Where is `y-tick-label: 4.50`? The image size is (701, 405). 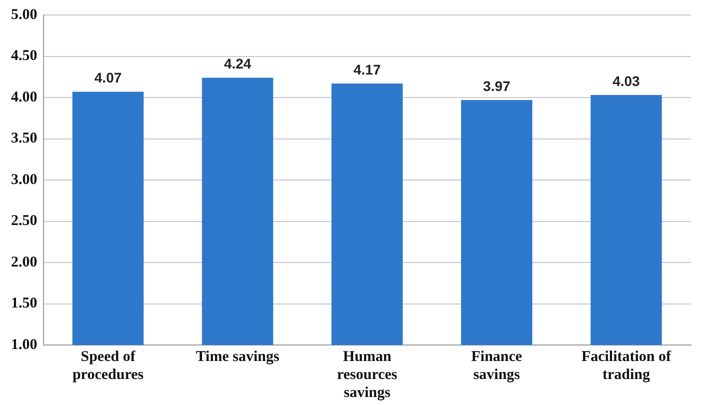
y-tick-label: 4.50 is located at coordinates (24, 56).